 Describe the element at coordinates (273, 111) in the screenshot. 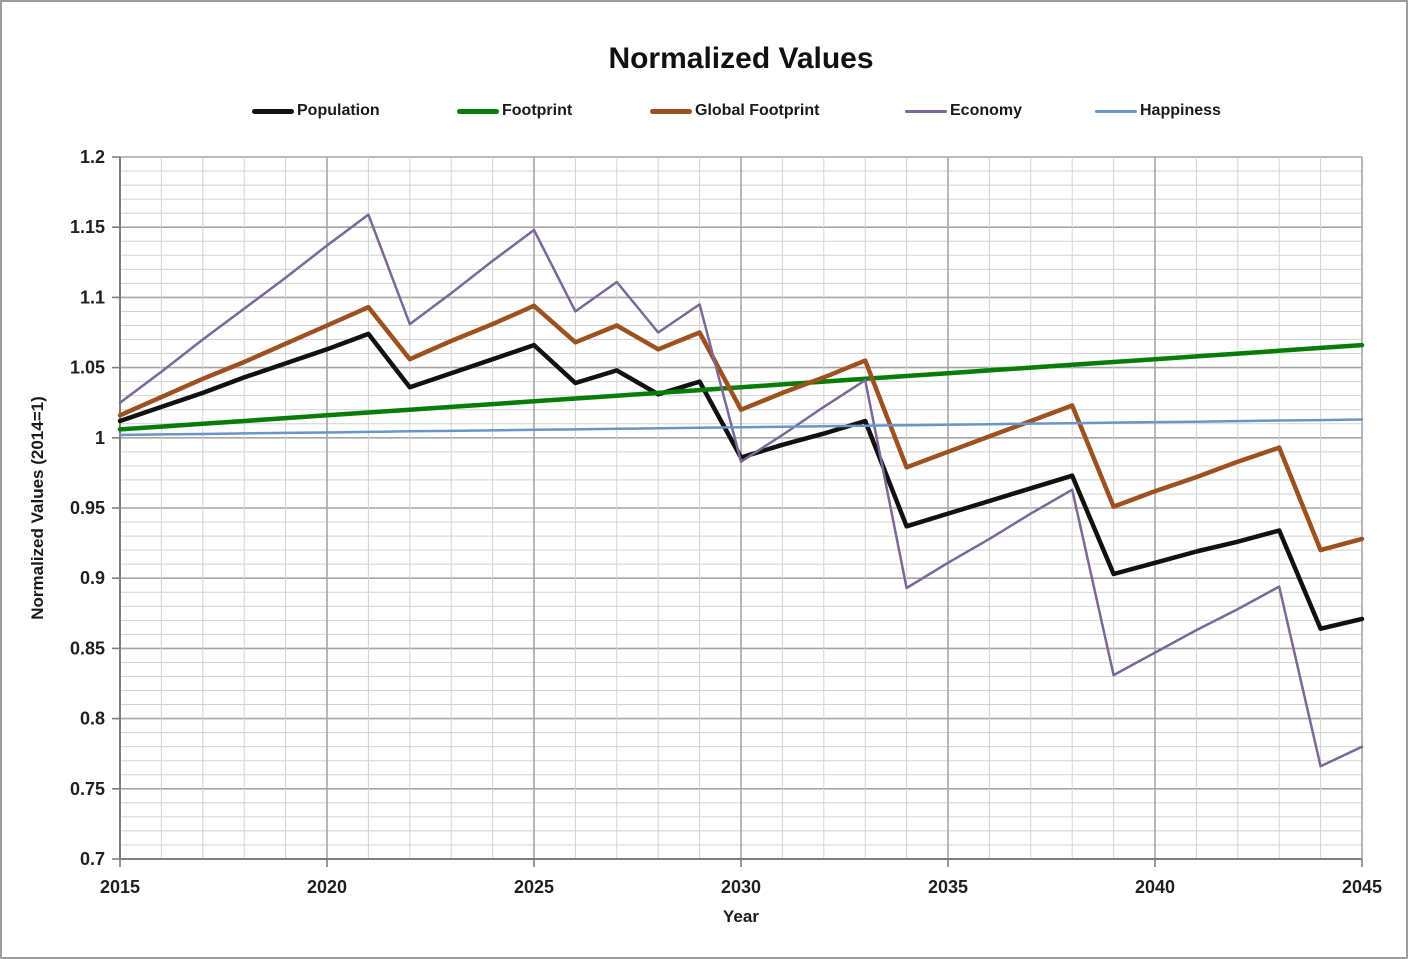

I see `population-line-swatch` at that location.